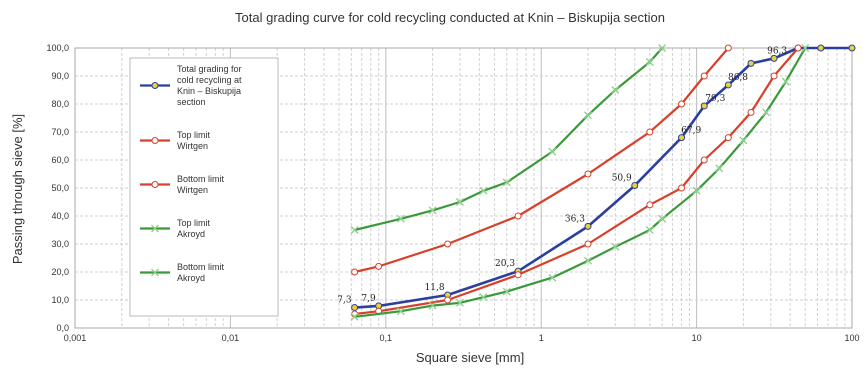 The image size is (868, 371). I want to click on data-label: 86,8, so click(738, 78).